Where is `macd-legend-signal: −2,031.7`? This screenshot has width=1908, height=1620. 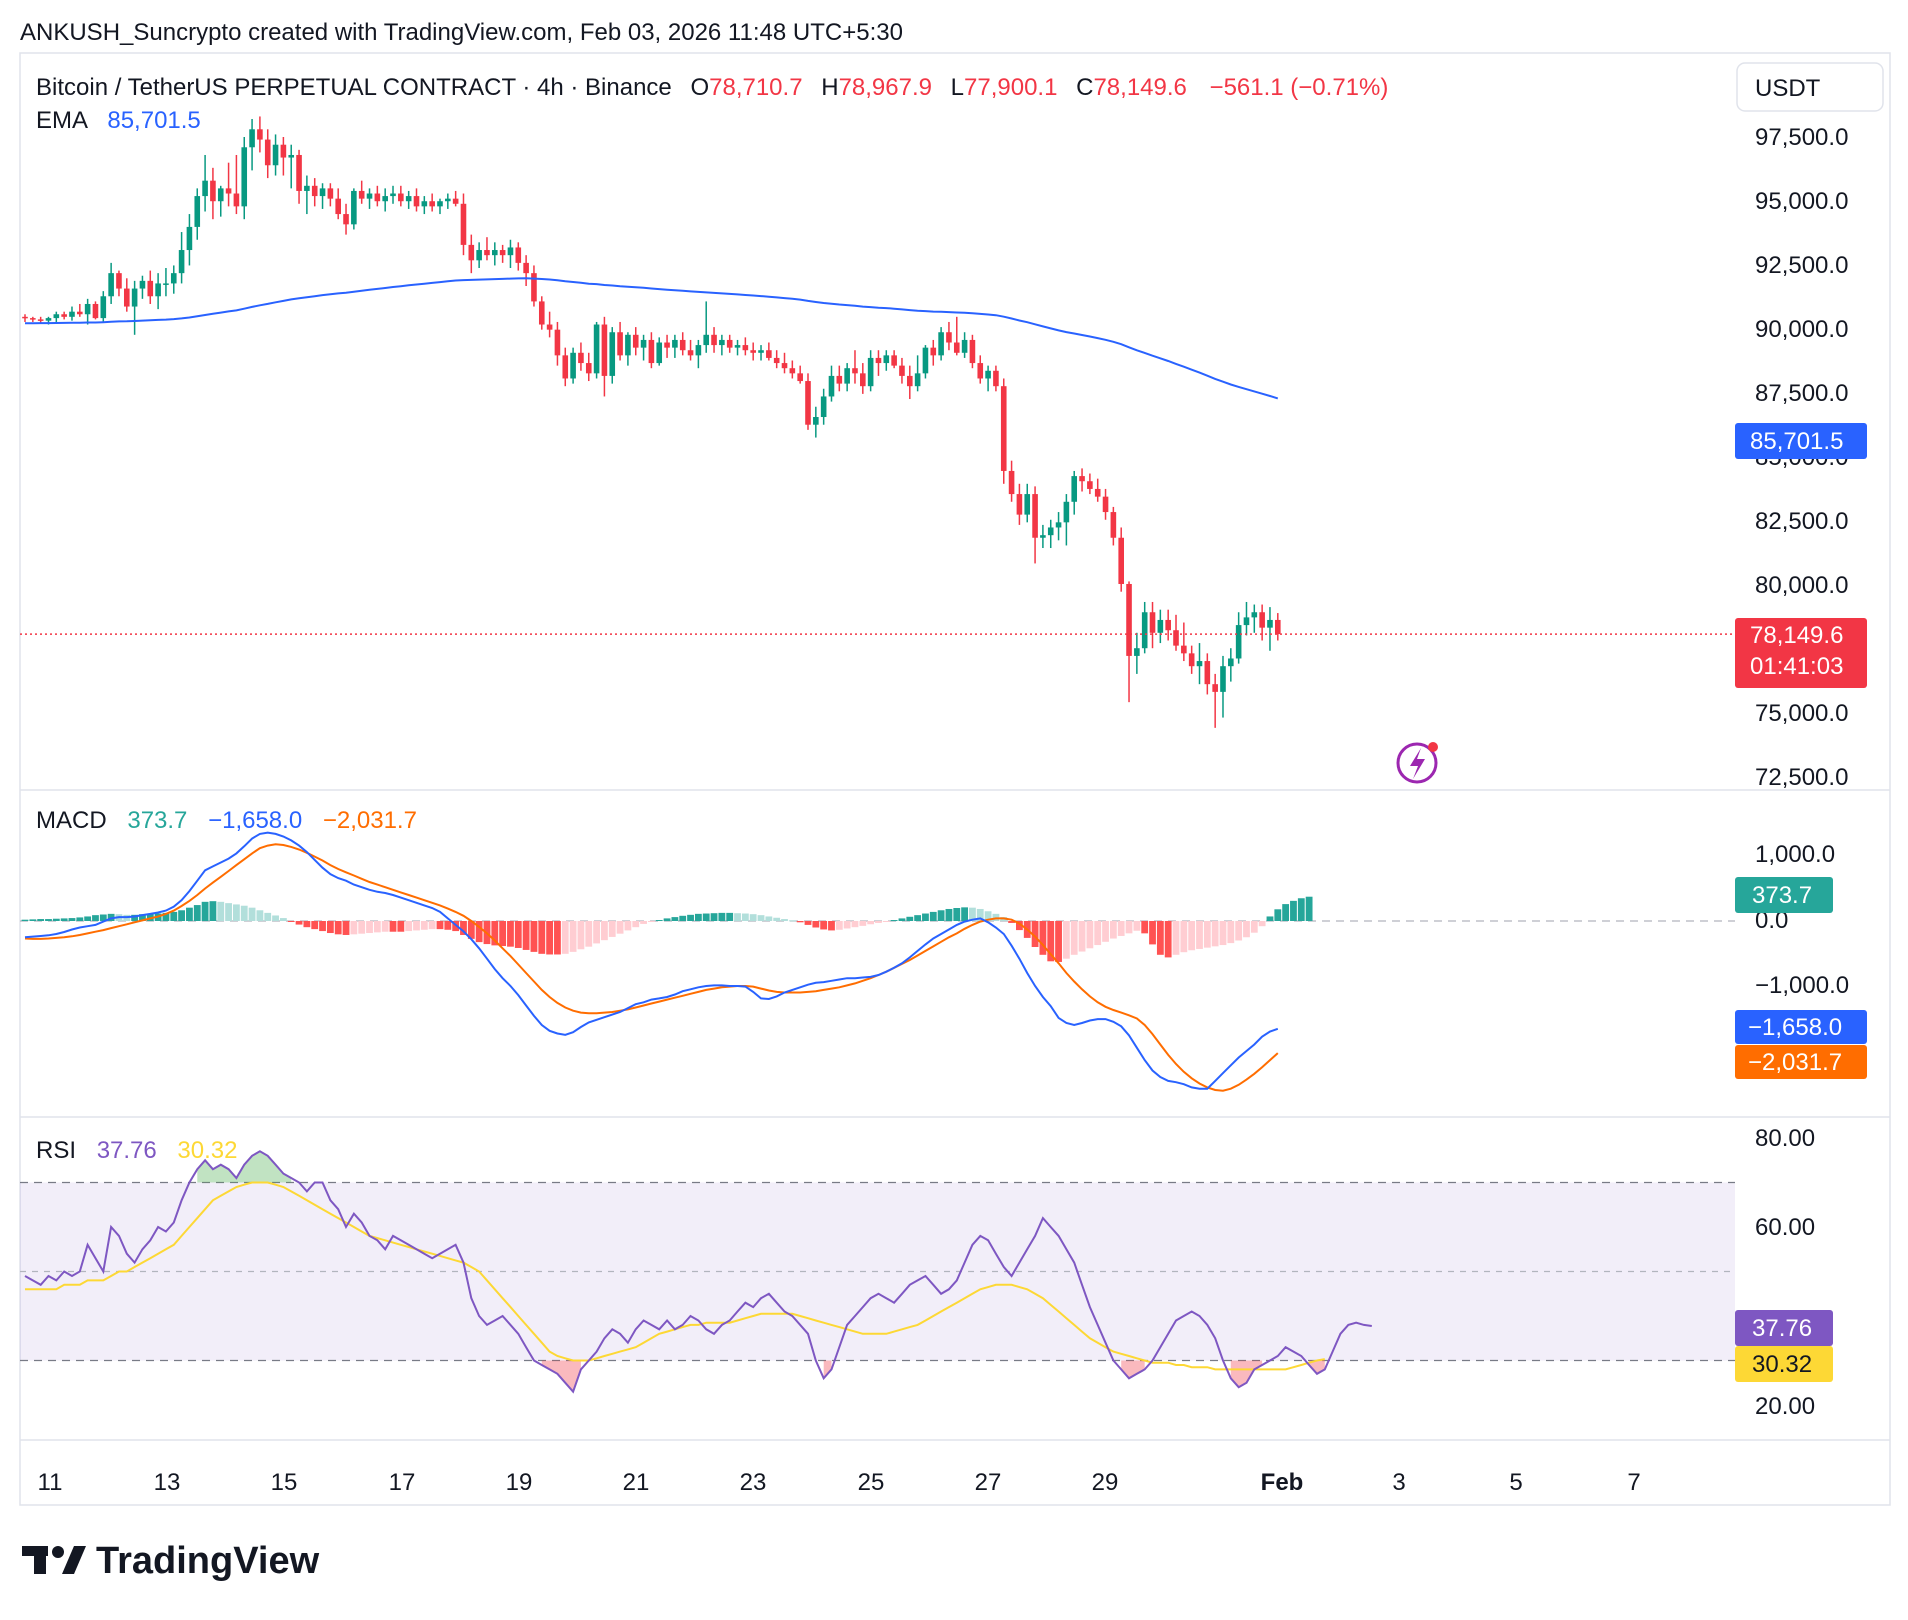 macd-legend-signal: −2,031.7 is located at coordinates (370, 820).